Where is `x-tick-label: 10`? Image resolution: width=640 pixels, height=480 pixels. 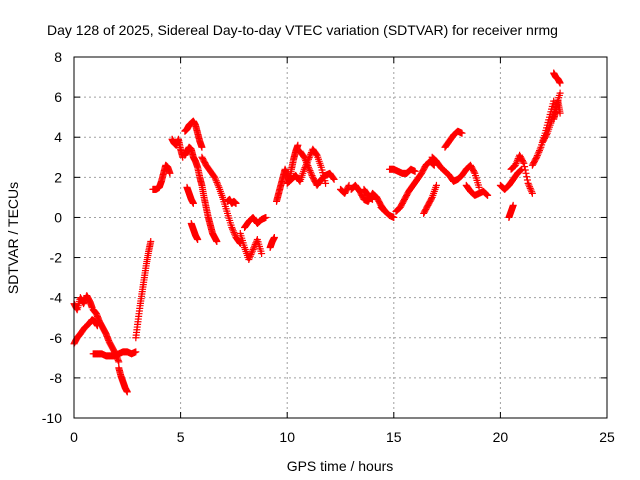 x-tick-label: 10 is located at coordinates (287, 437).